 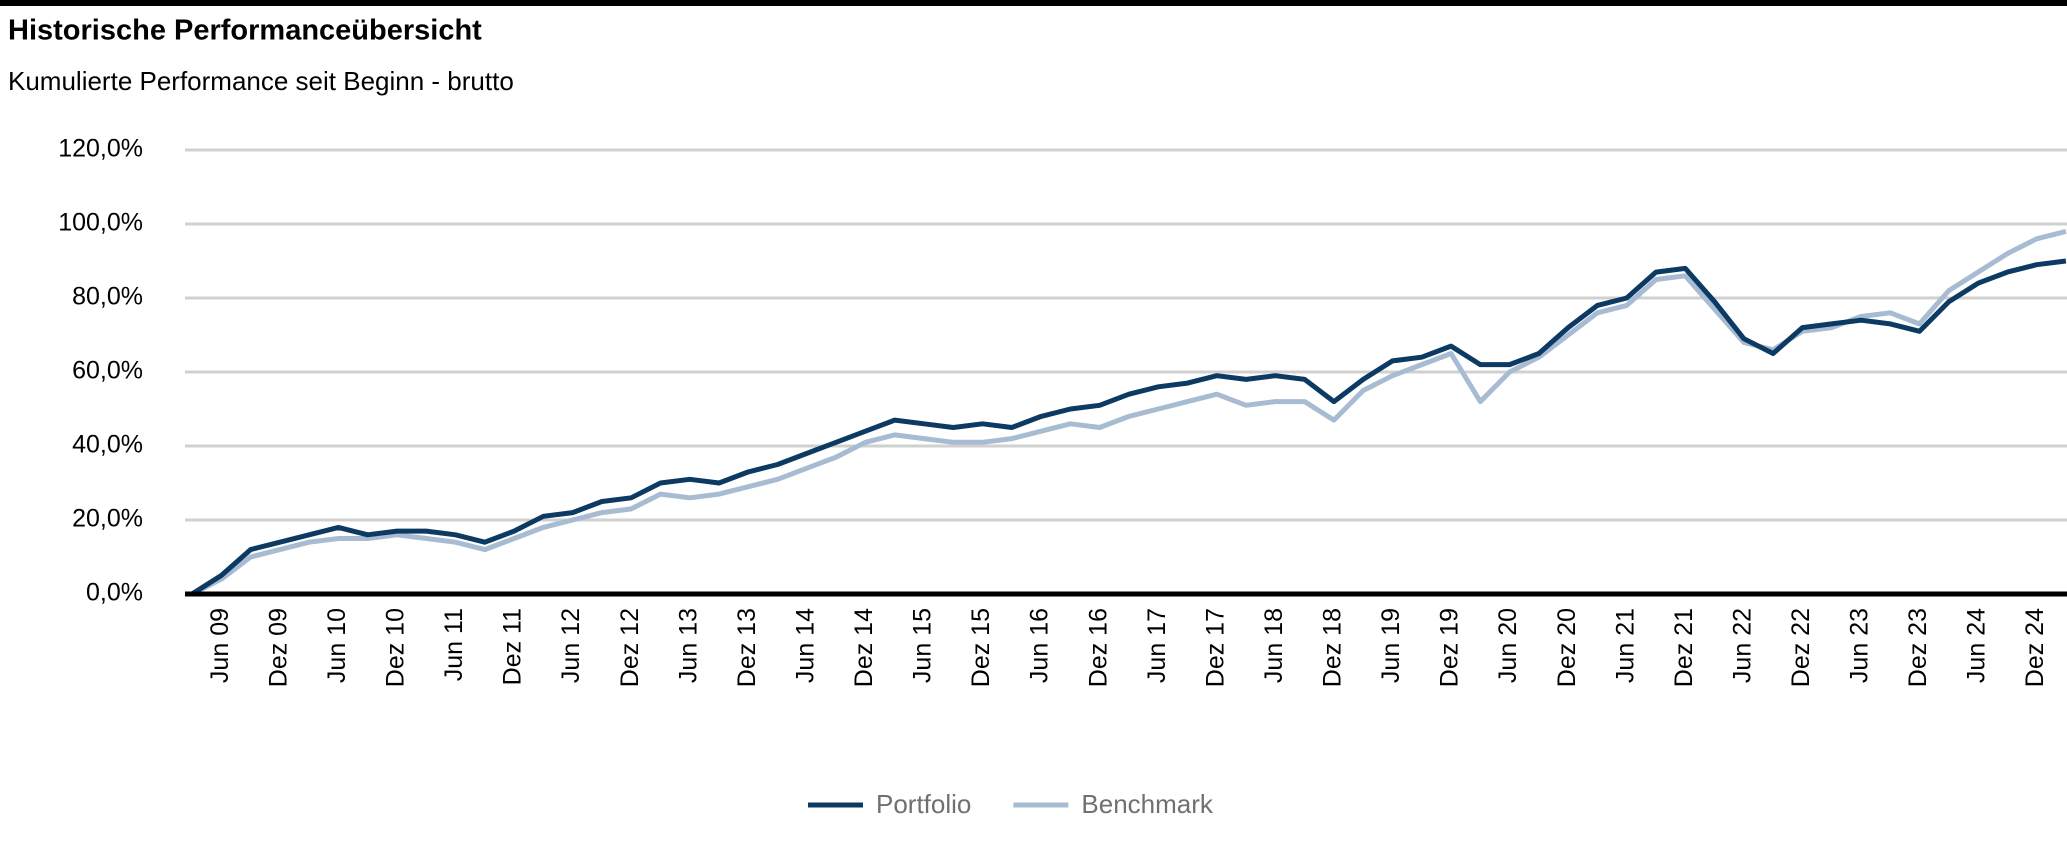 I want to click on x-tick-label: Dez 09, so click(x=278, y=647).